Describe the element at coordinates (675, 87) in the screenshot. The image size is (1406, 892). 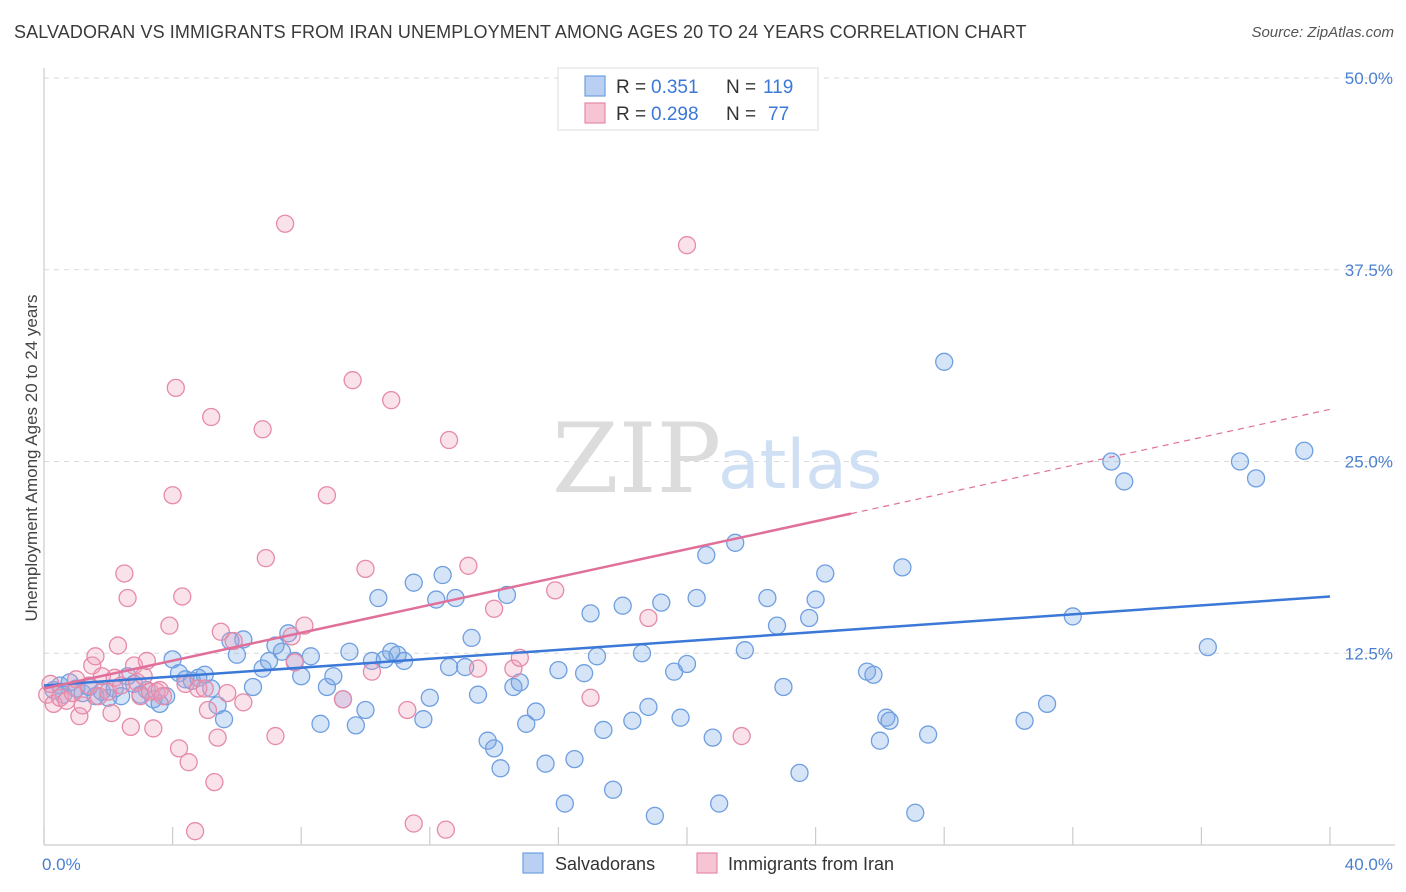
I see `legend-r-value-salvadorans: 0.351` at that location.